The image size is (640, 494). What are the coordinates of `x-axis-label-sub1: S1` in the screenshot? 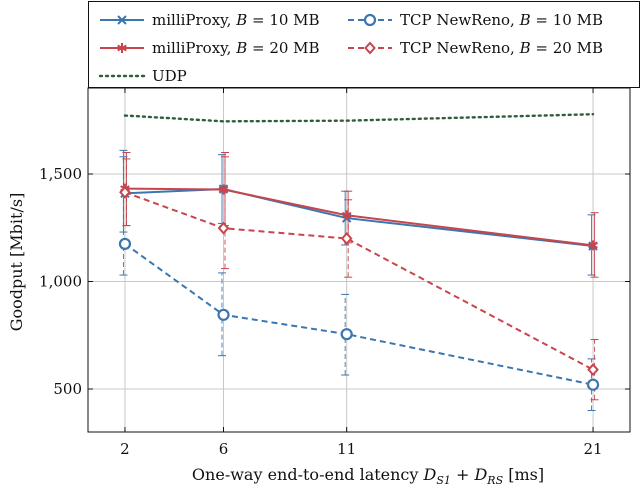 It's located at (443, 480).